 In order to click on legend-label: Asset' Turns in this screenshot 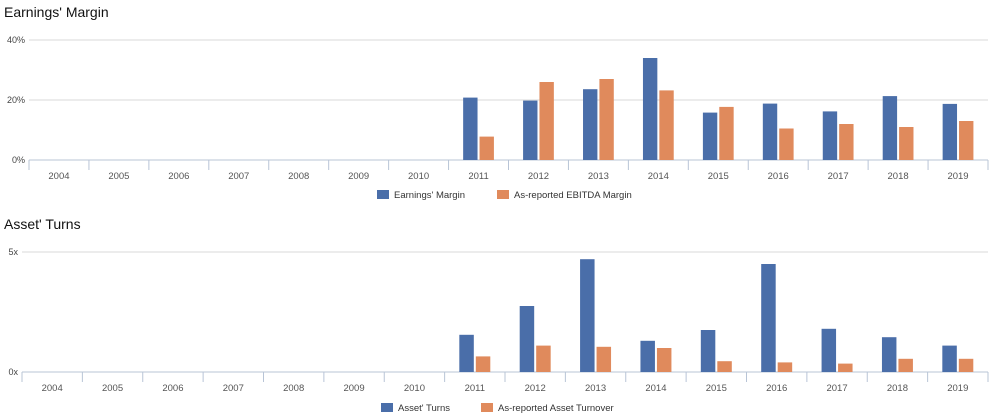, I will do `click(424, 408)`.